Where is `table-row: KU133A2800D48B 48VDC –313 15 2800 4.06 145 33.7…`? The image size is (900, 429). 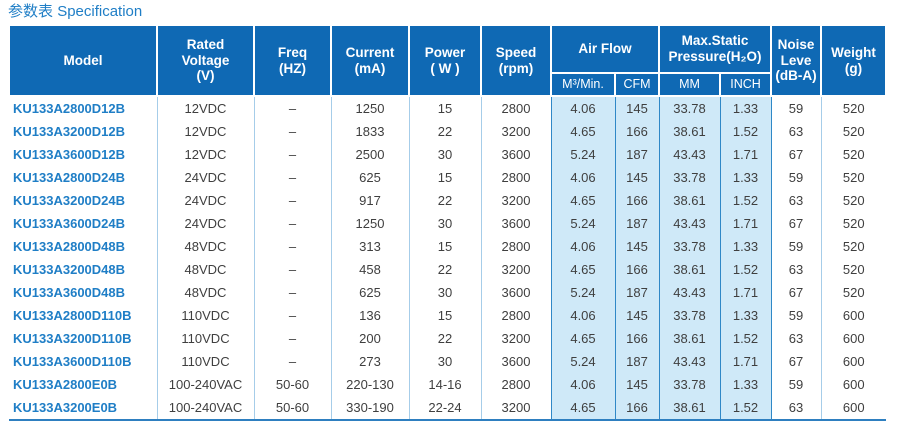
table-row: KU133A2800D48B 48VDC –313 15 2800 4.06 145 33.7… is located at coordinates (447, 246).